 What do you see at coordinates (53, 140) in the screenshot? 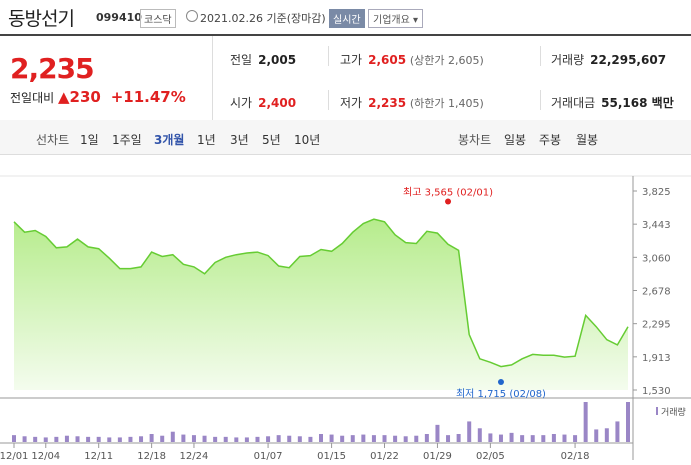
I see `line-chart-label: 선차트` at bounding box center [53, 140].